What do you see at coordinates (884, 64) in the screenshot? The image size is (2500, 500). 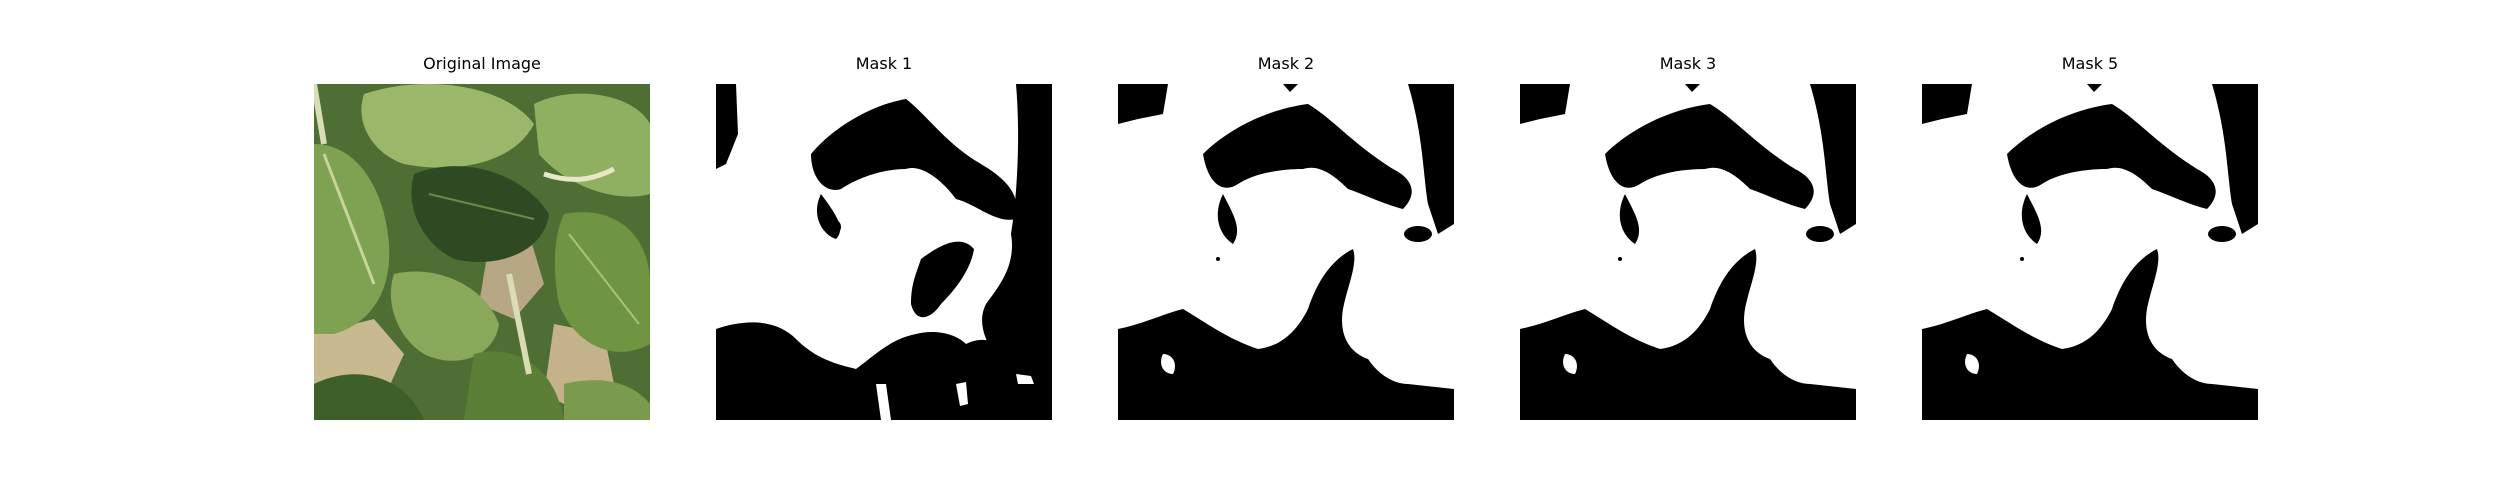 I see `panel-title: Mask 1` at bounding box center [884, 64].